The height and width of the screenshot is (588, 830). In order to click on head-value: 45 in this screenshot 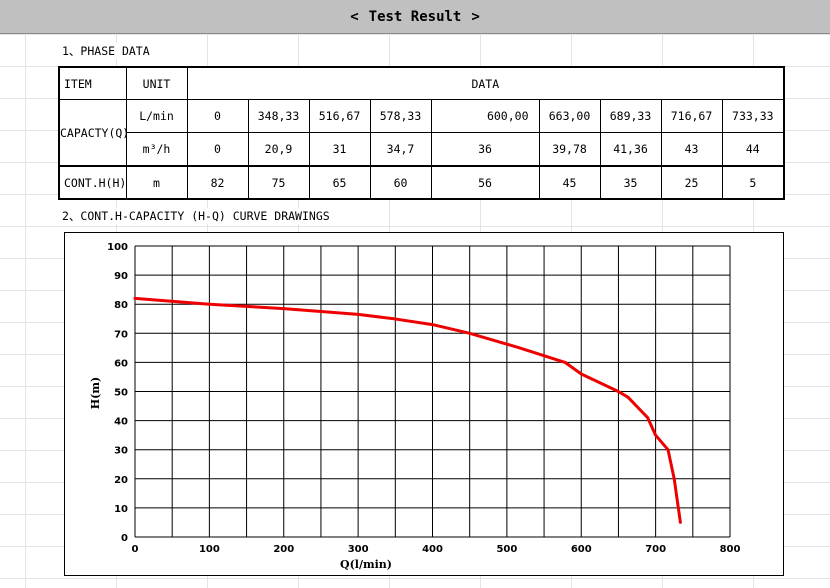, I will do `click(569, 182)`.